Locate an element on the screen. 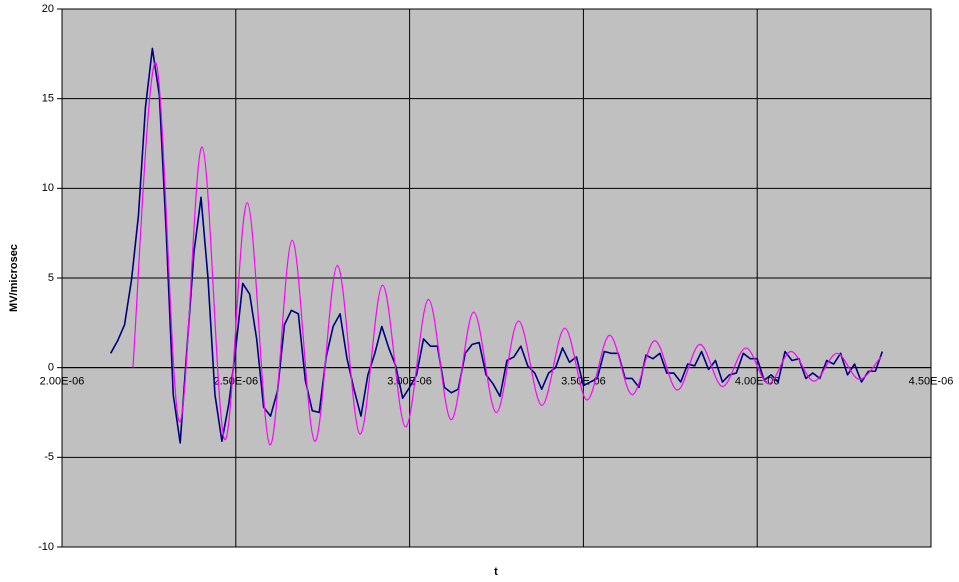 The image size is (959, 582). y-tick-label: 20 is located at coordinates (48, 9).